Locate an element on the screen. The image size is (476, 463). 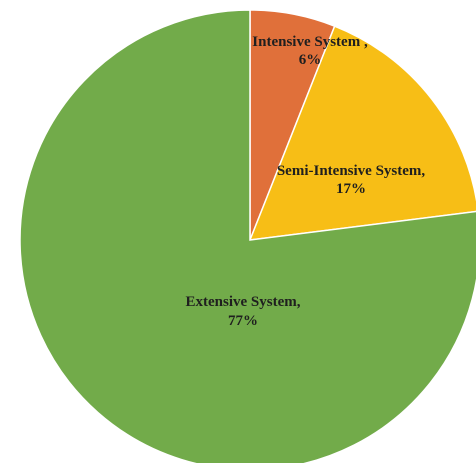
label-intensive-value: 6% is located at coordinates (310, 60).